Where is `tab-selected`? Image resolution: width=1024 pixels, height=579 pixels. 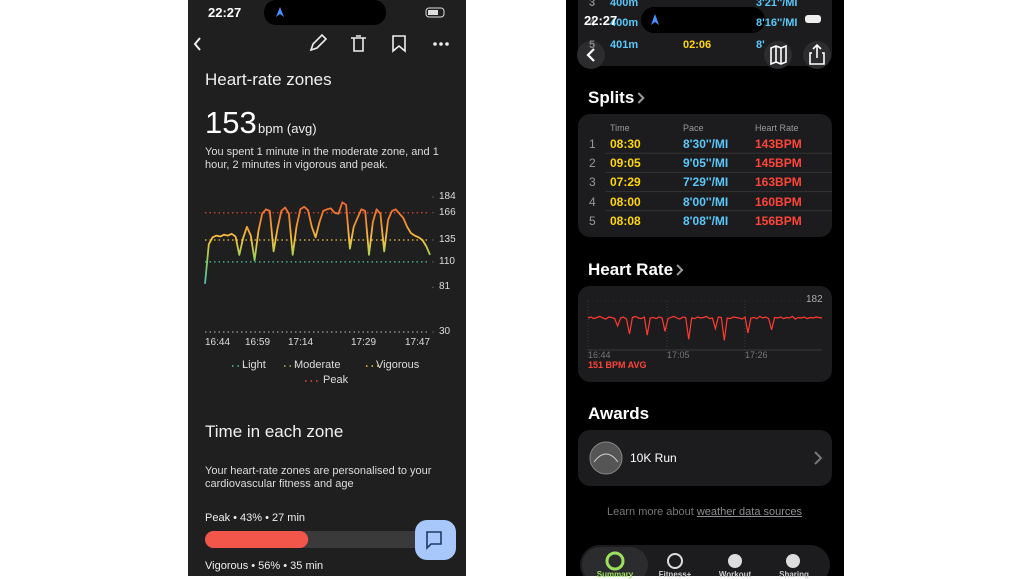
tab-selected is located at coordinates (615, 561).